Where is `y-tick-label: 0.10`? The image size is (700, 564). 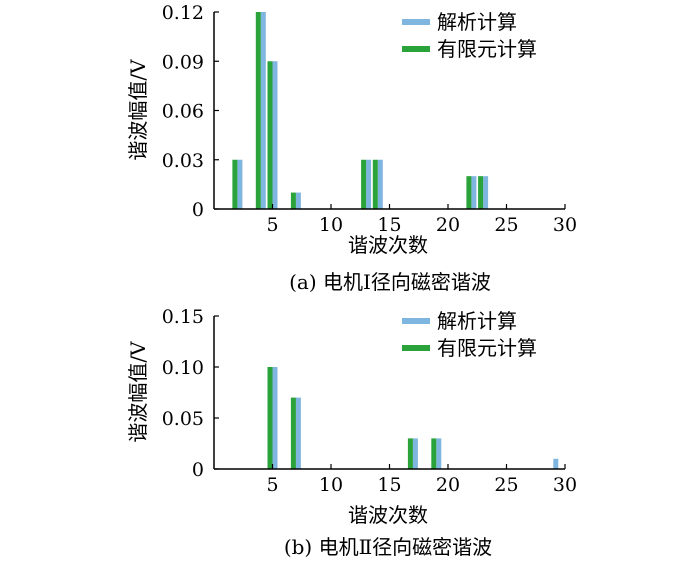 y-tick-label: 0.10 is located at coordinates (183, 368).